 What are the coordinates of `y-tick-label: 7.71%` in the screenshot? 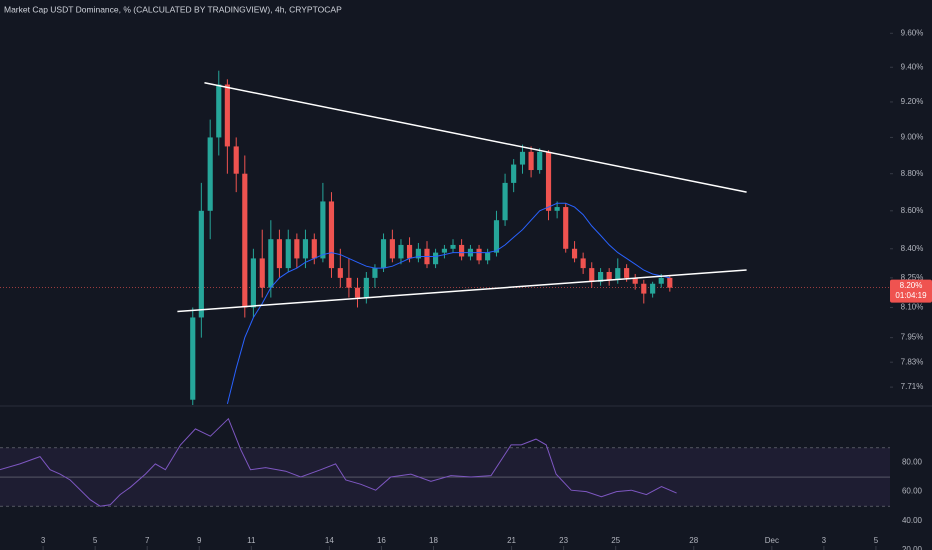 It's located at (912, 386).